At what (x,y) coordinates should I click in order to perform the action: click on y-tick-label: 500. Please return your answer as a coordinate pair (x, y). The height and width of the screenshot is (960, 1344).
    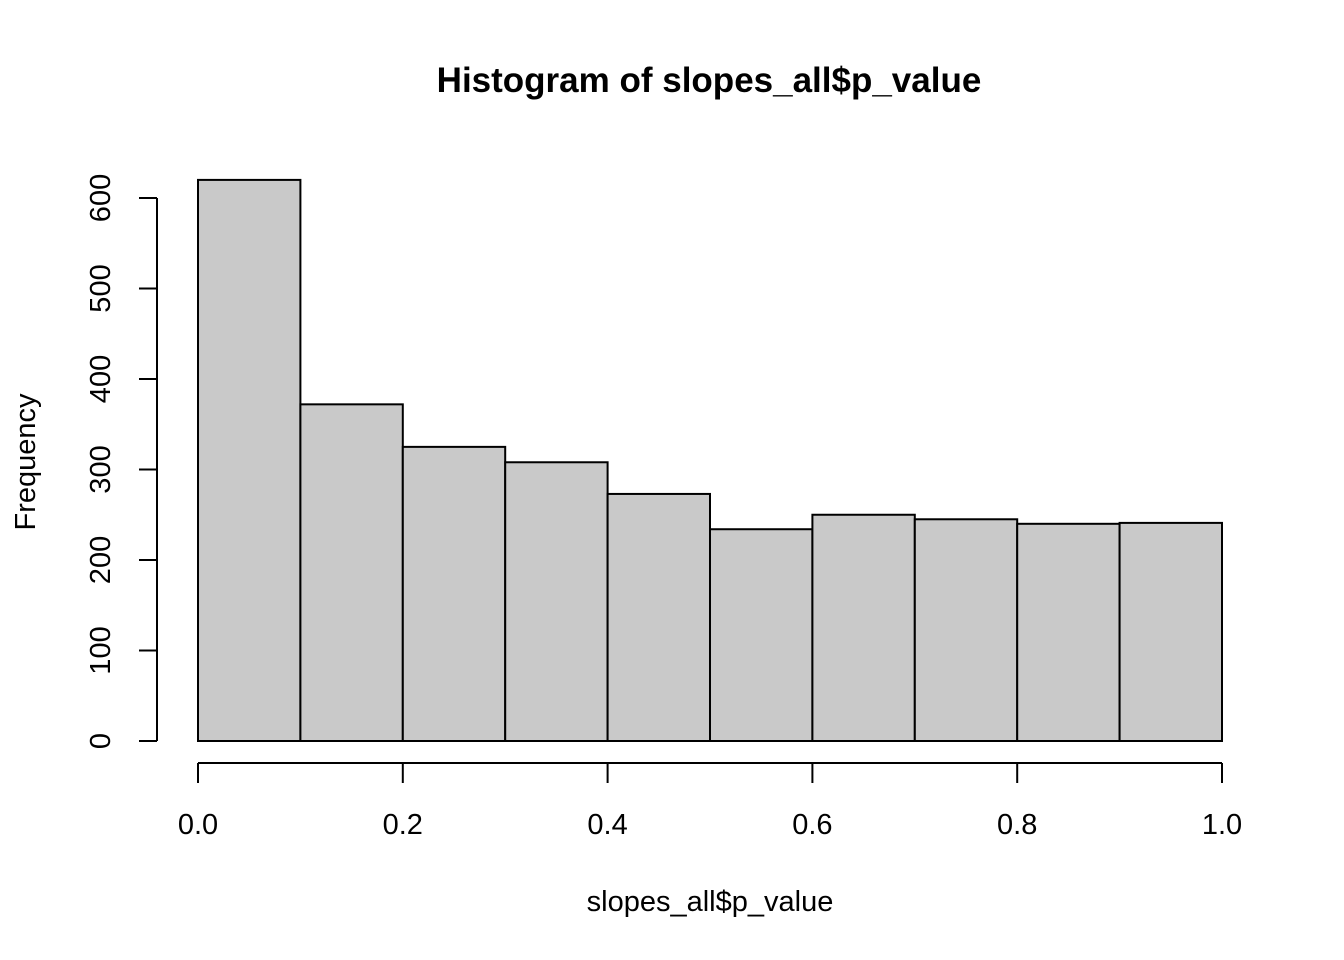
    Looking at the image, I should click on (101, 288).